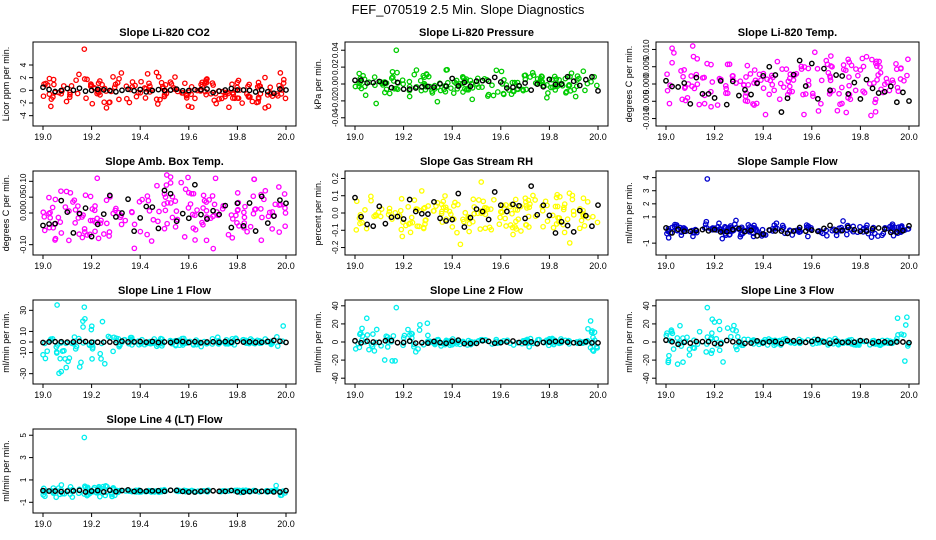  What do you see at coordinates (476, 291) in the screenshot?
I see `plot-title: Slope Line 2 Flow` at bounding box center [476, 291].